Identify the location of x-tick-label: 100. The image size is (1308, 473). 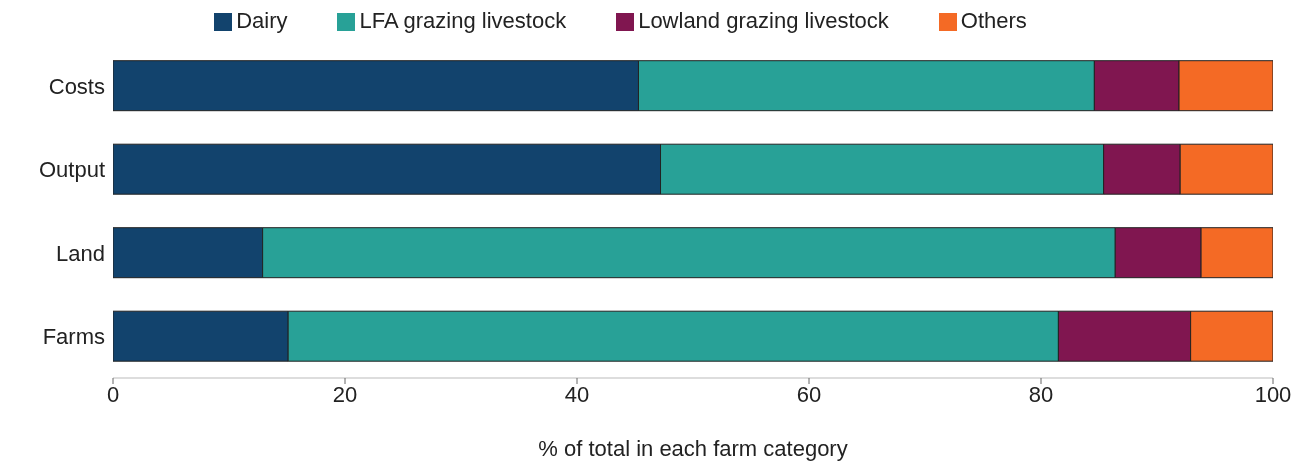
(1273, 394).